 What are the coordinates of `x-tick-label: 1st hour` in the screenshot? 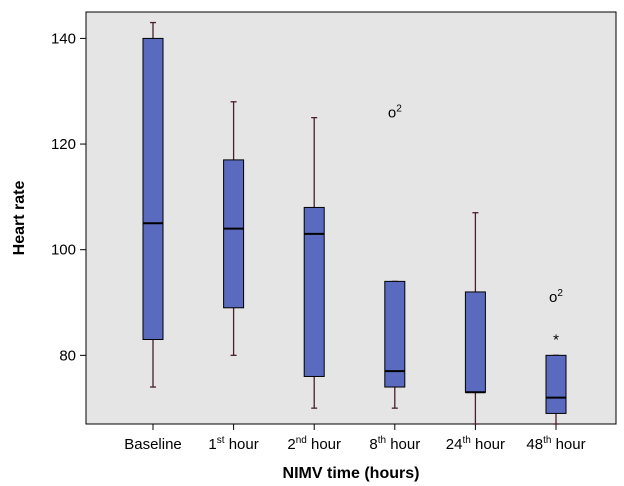 It's located at (233, 444).